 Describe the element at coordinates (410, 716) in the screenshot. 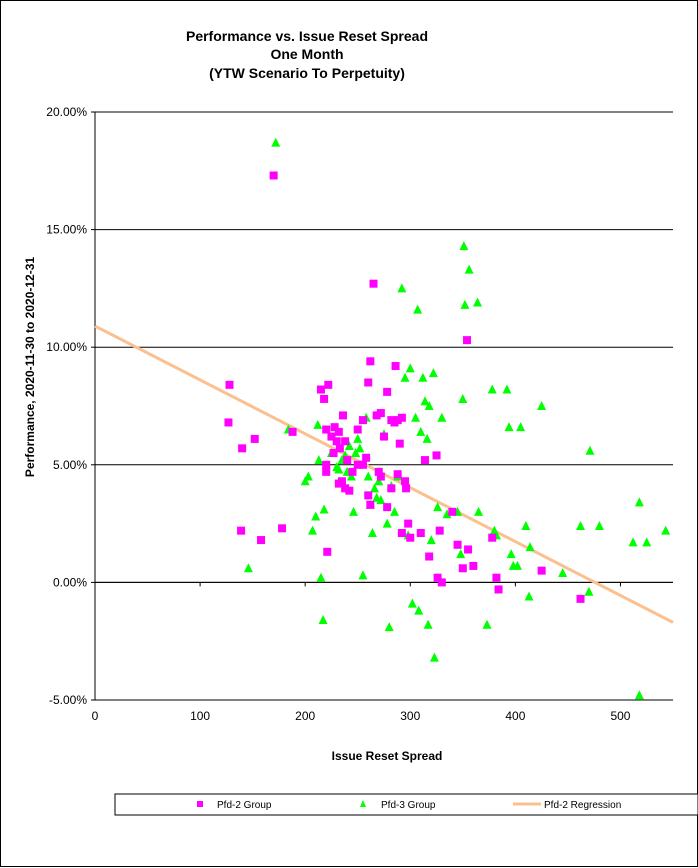

I see `x-tick-label-3: 300` at that location.